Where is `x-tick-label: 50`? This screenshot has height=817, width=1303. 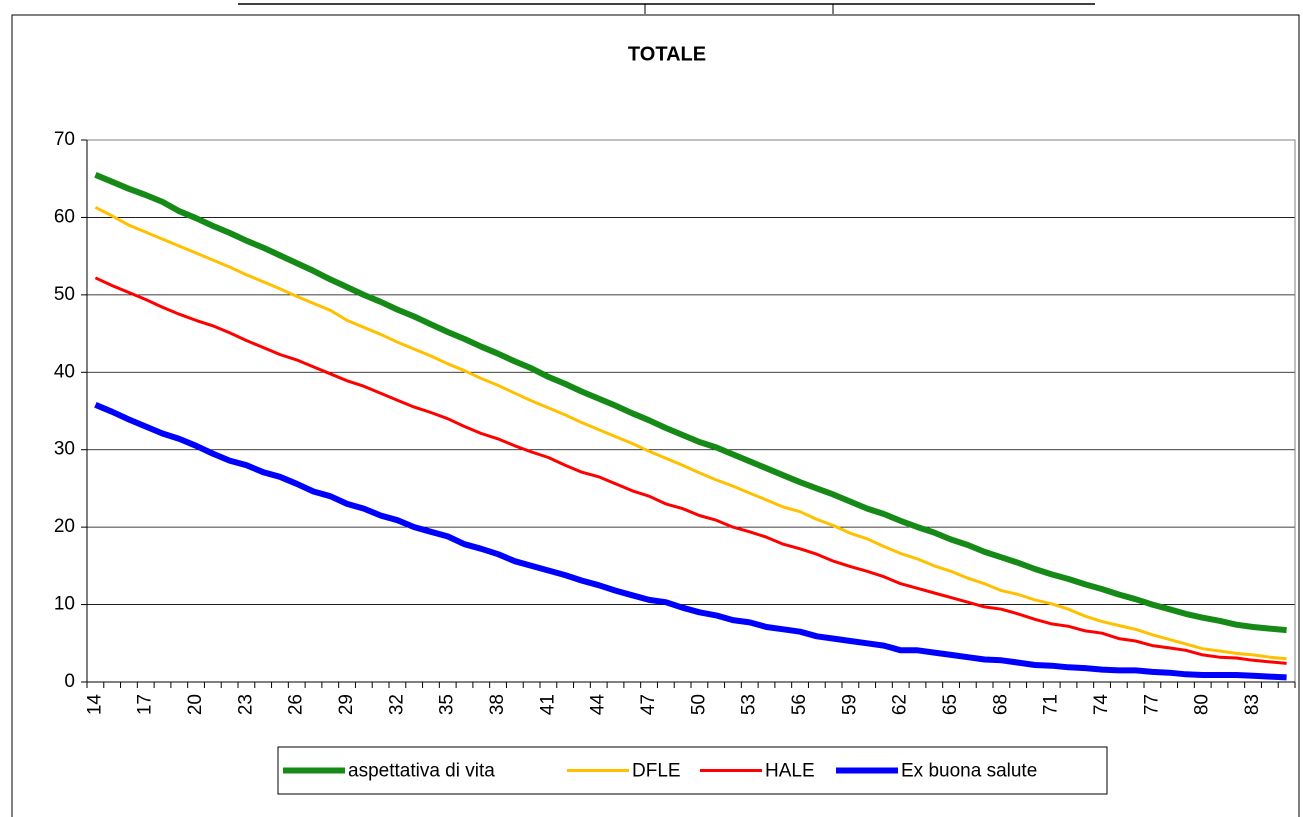
x-tick-label: 50 is located at coordinates (698, 704).